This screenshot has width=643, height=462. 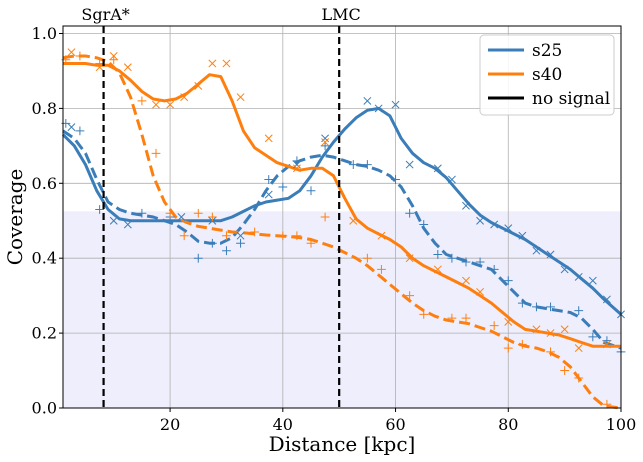 What do you see at coordinates (15, 217) in the screenshot?
I see `y-axis-label: Coverage` at bounding box center [15, 217].